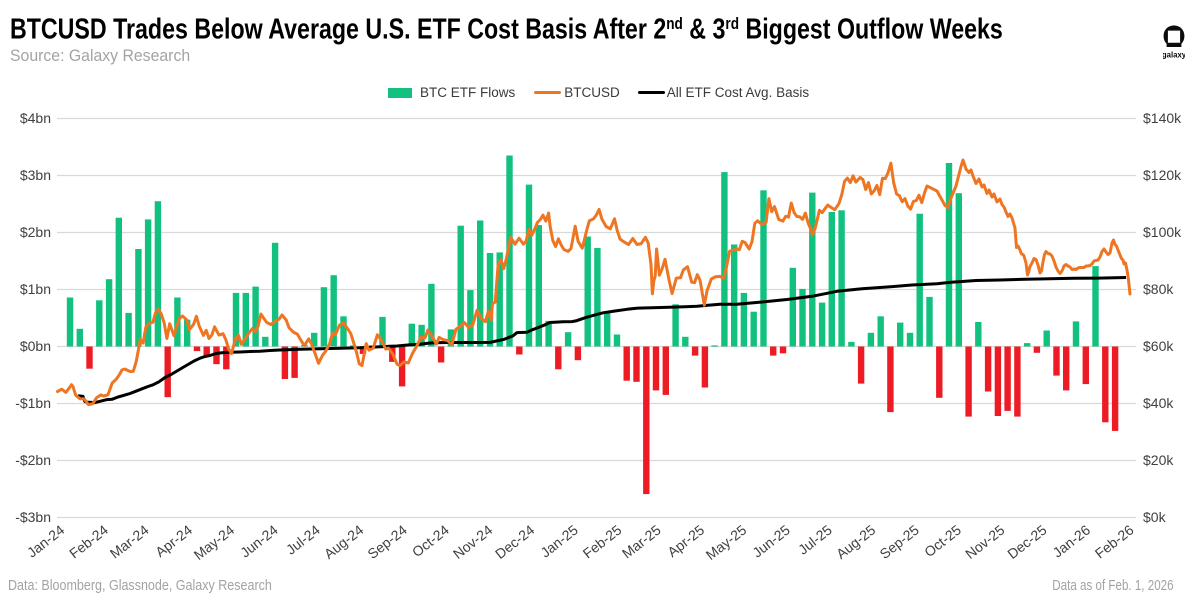 Image resolution: width=1200 pixels, height=612 pixels. What do you see at coordinates (88, 541) in the screenshot?
I see `svg-text: Feb-24` at bounding box center [88, 541].